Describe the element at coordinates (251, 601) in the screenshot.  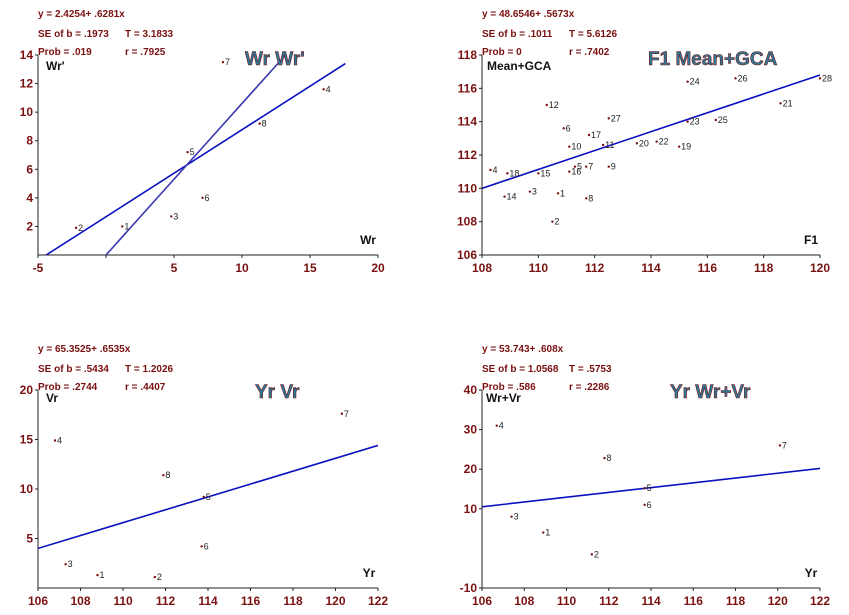
I see `x-tick-label: 116` at that location.